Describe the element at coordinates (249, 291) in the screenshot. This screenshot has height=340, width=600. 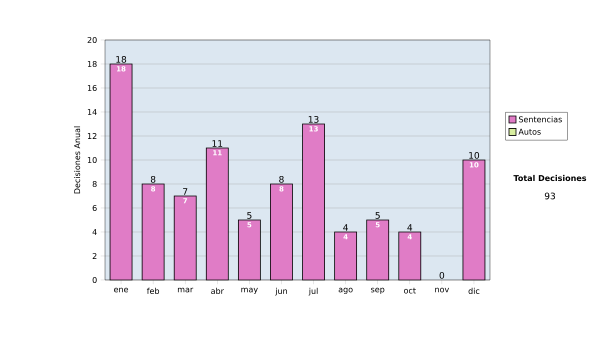
I see `x-tick-label: may` at that location.